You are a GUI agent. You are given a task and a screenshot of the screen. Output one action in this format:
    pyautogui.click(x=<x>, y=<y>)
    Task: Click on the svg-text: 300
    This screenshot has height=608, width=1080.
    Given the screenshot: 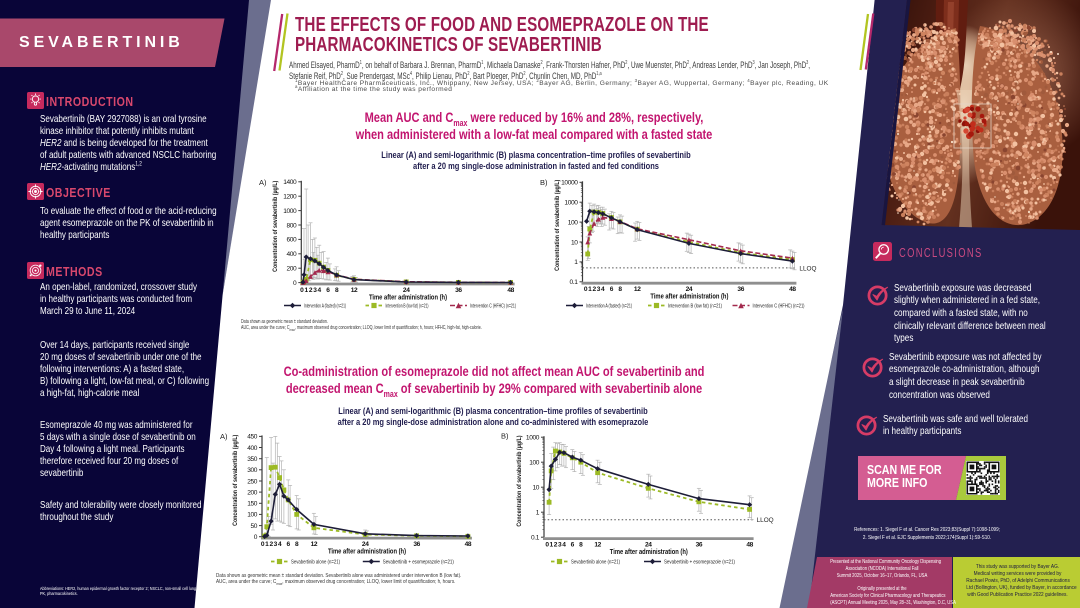 What is the action you would take?
    pyautogui.click(x=252, y=470)
    